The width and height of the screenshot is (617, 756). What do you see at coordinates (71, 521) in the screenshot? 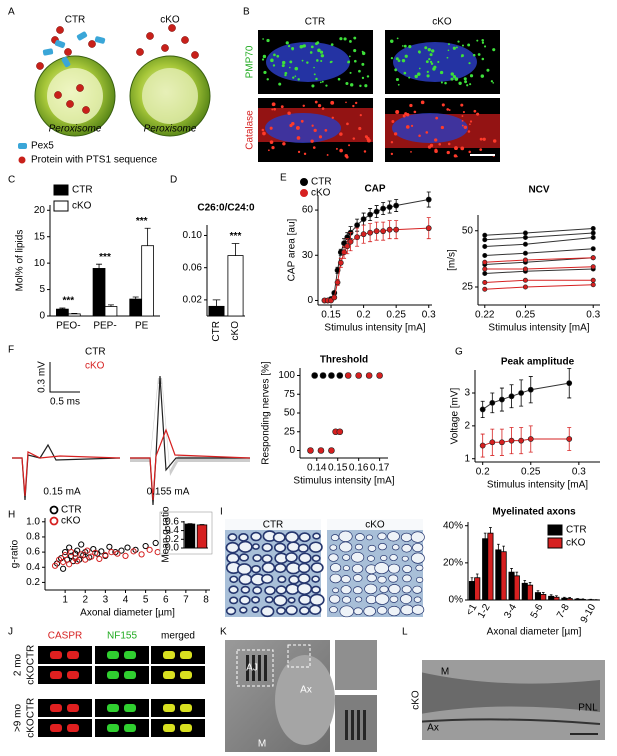
I see `legend-label: cKO` at bounding box center [71, 521].